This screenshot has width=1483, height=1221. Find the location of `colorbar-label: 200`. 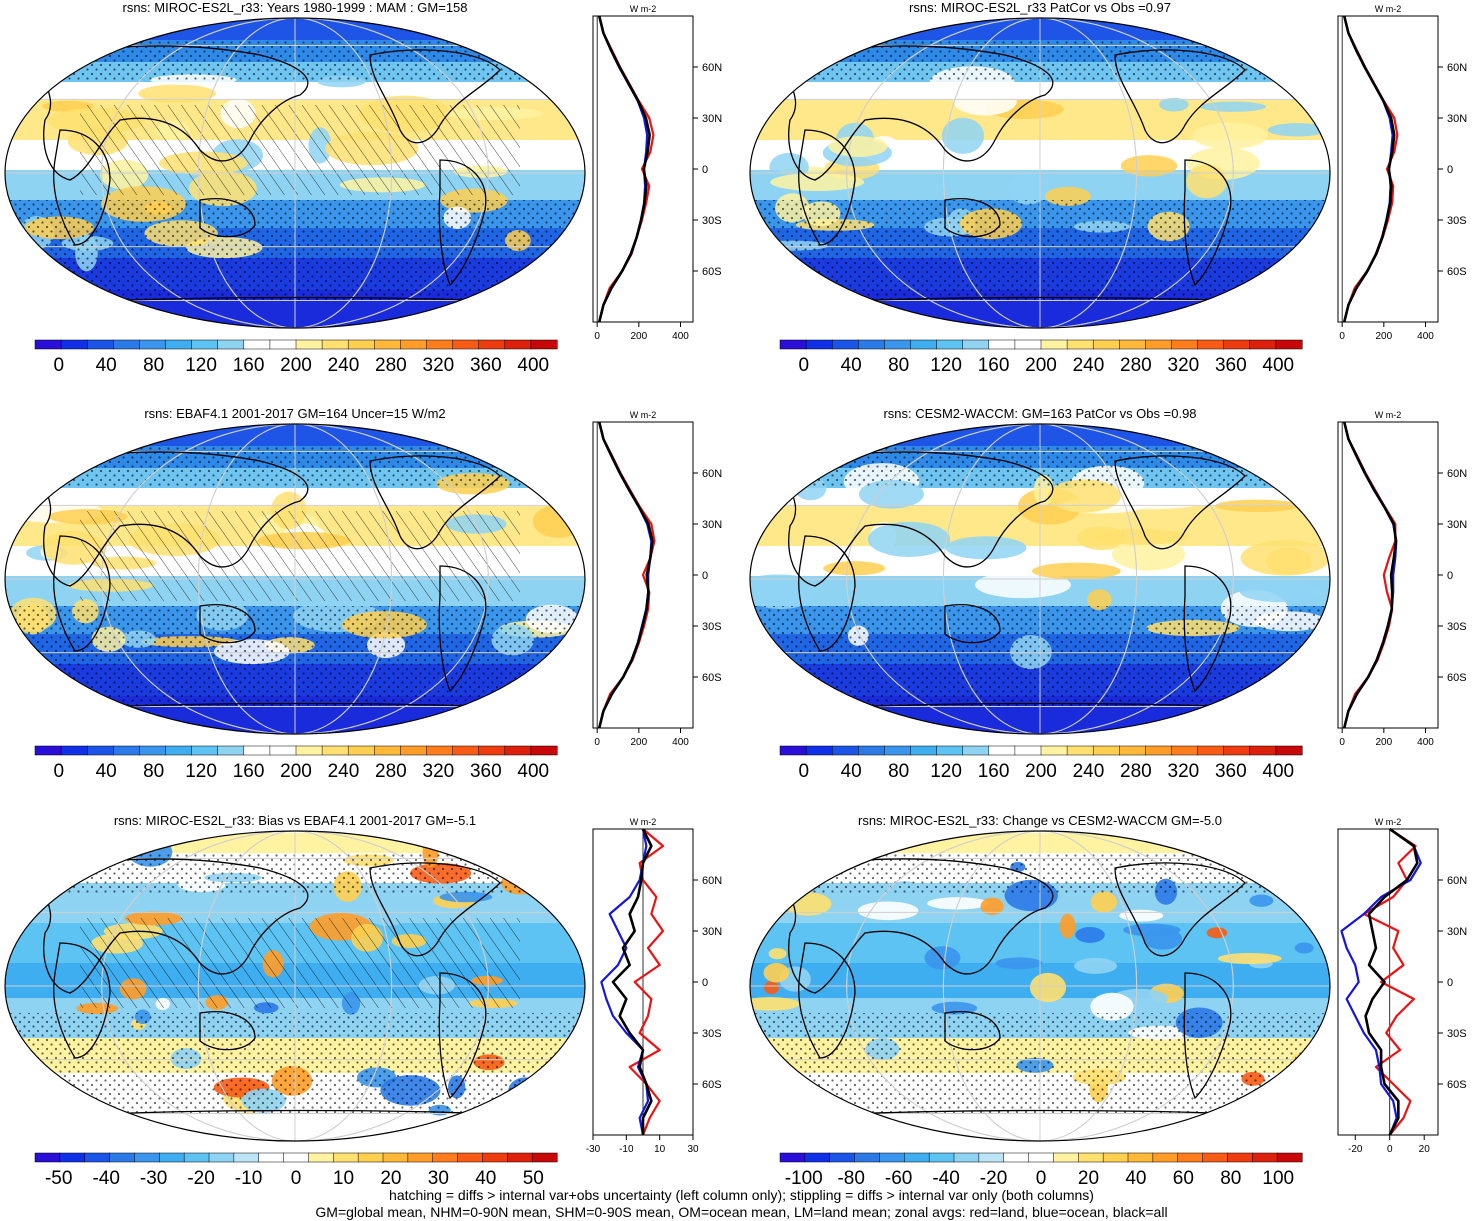

colorbar-label: 200 is located at coordinates (296, 365).